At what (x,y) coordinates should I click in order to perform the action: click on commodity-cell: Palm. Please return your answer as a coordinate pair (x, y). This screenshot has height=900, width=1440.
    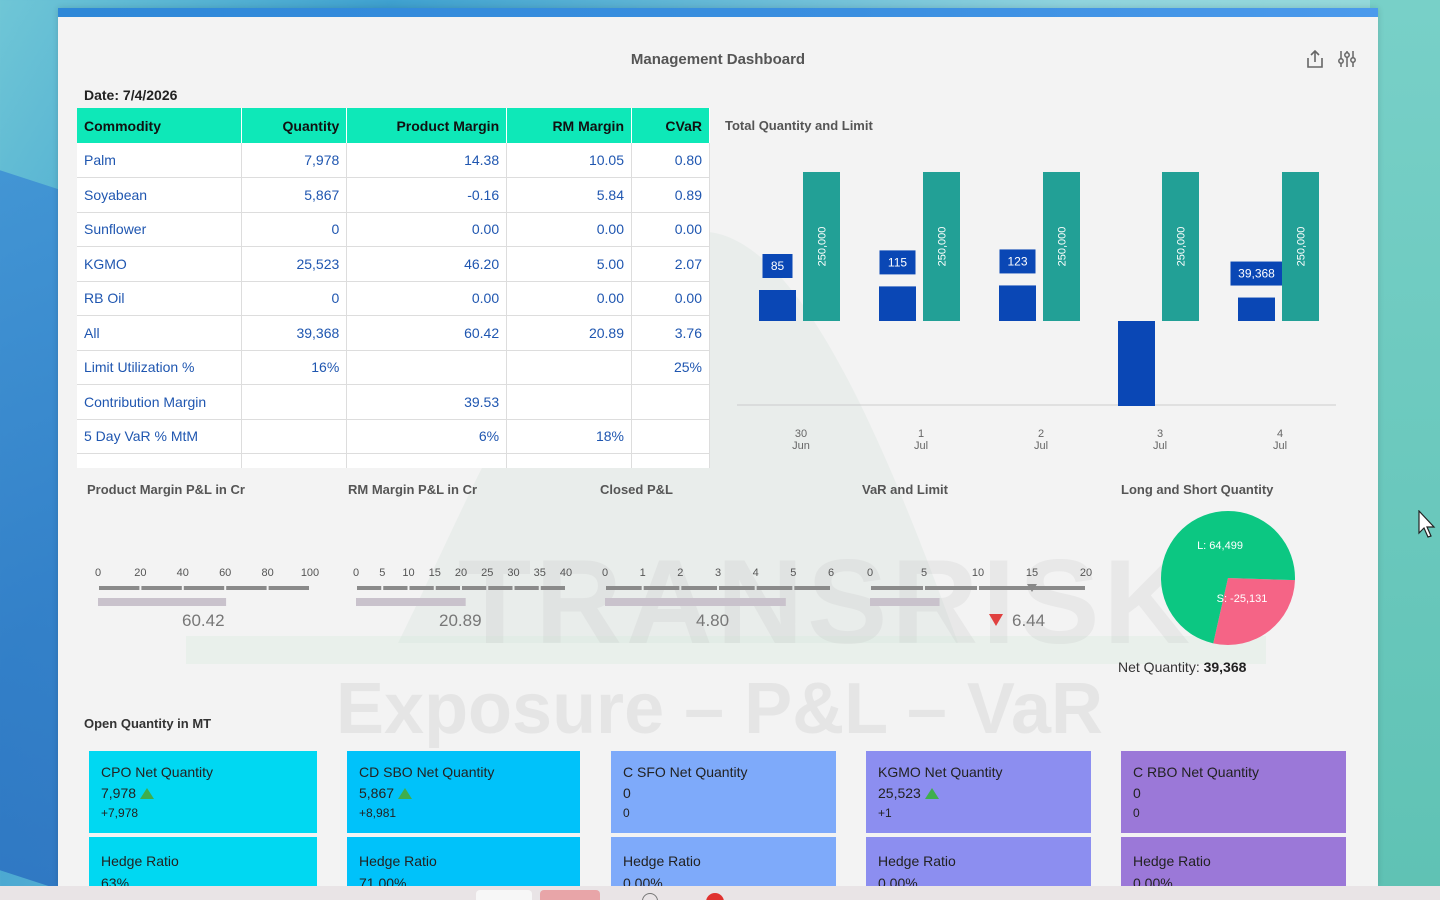
    Looking at the image, I should click on (160, 160).